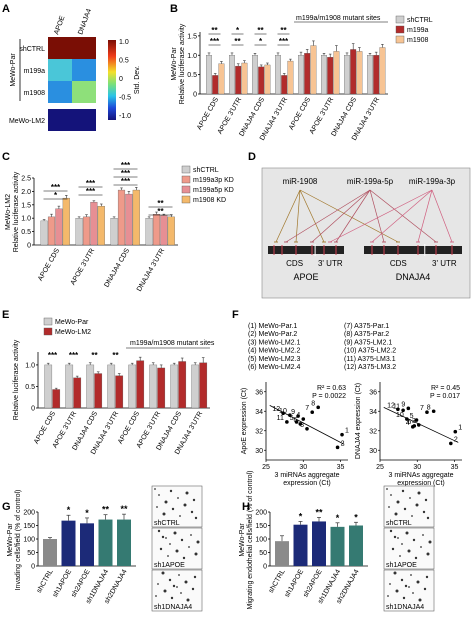 Image resolution: width=474 pixels, height=618 pixels. Describe the element at coordinates (244, 421) in the screenshot. I see `y-axis-label: ApoE expression (Ct)` at that location.